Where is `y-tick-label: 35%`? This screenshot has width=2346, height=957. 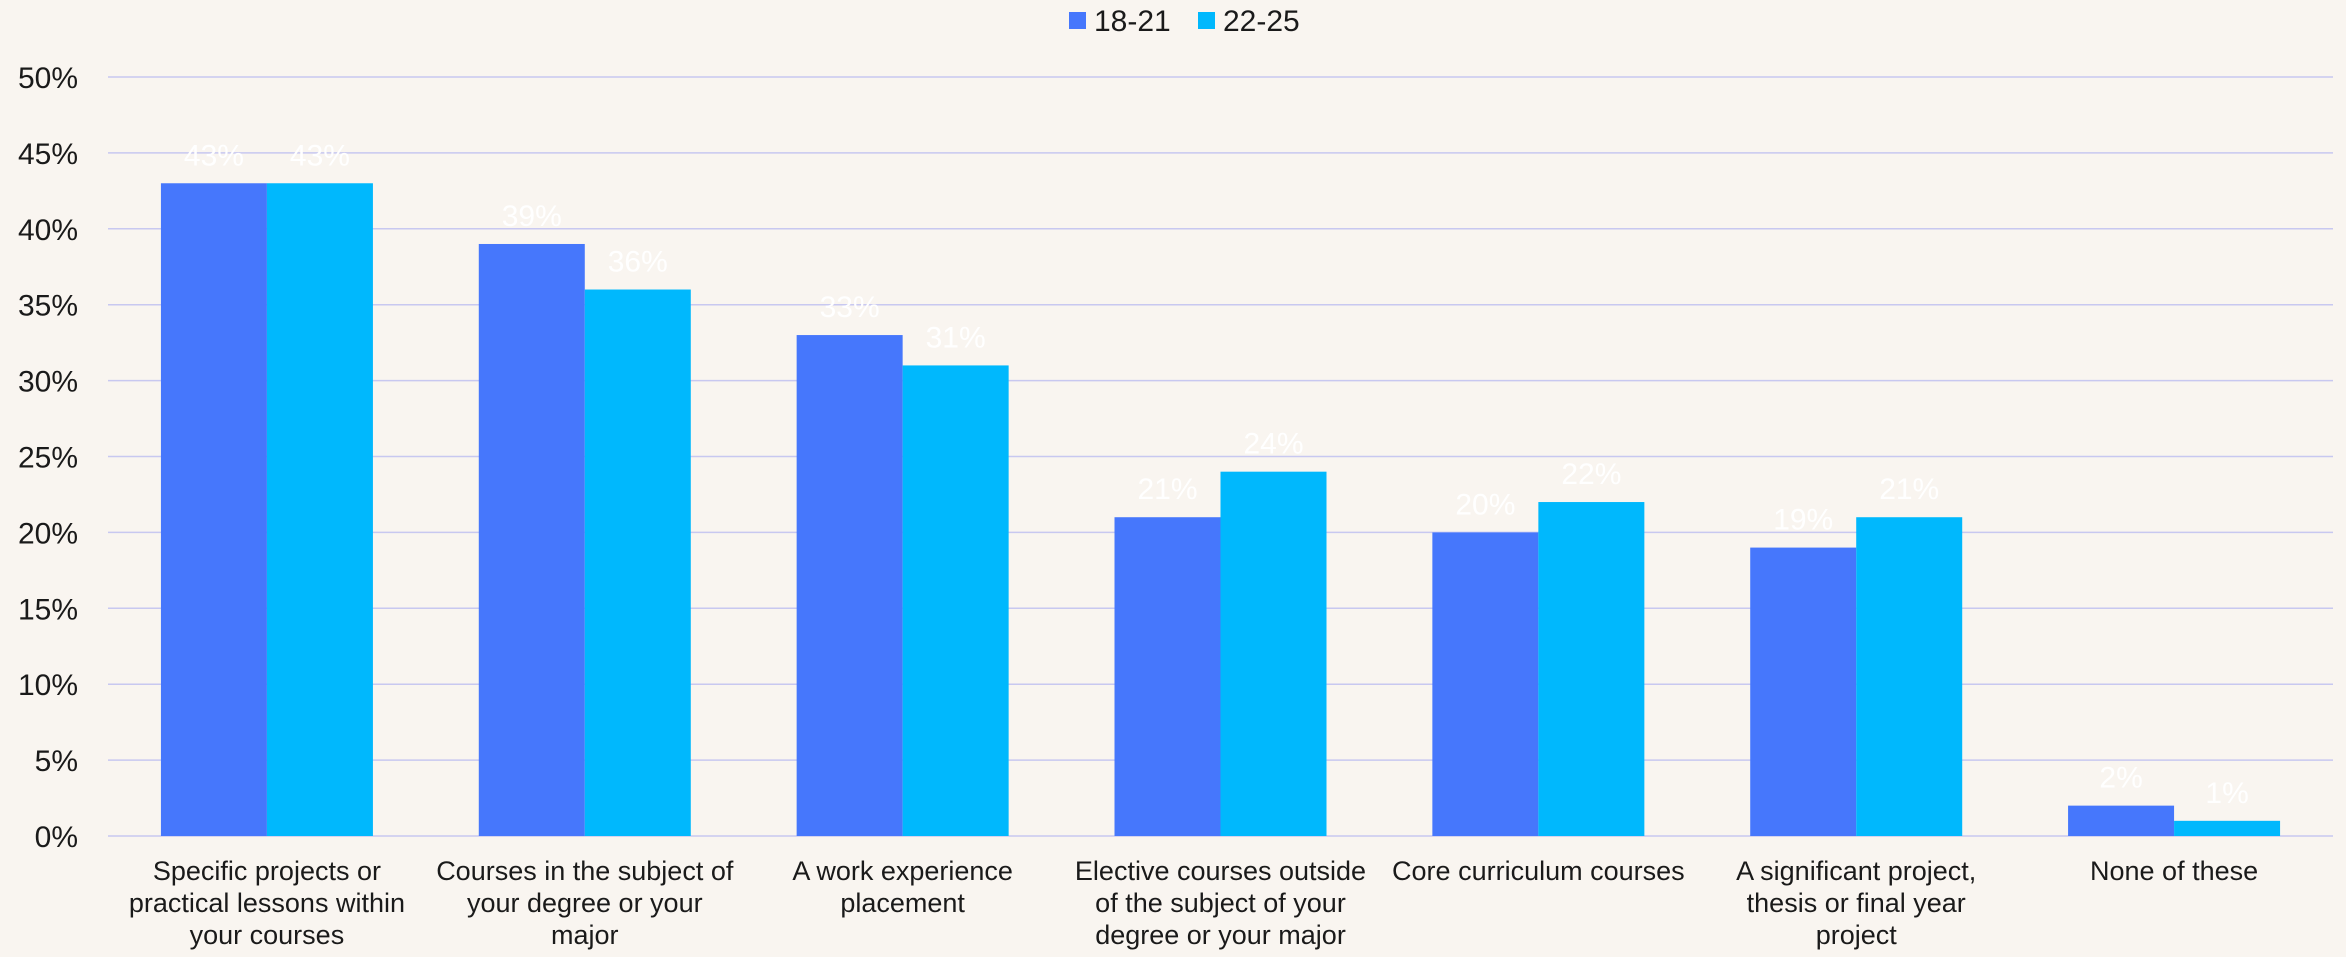
y-tick-label: 35% is located at coordinates (48, 306).